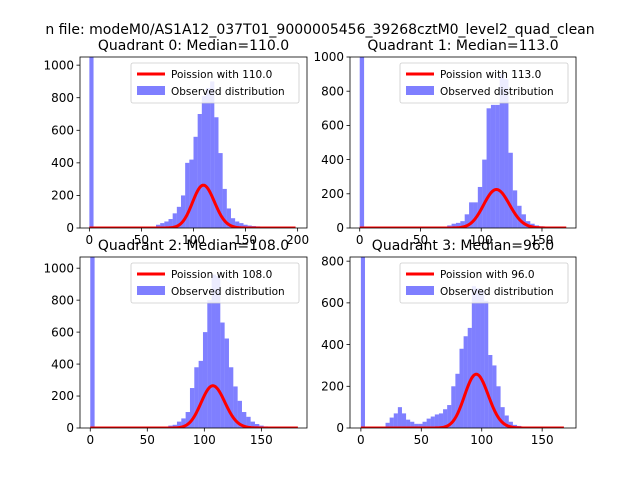 The width and height of the screenshot is (640, 484). Describe the element at coordinates (90, 440) in the screenshot. I see `xtick-label-2-0: 0` at that location.